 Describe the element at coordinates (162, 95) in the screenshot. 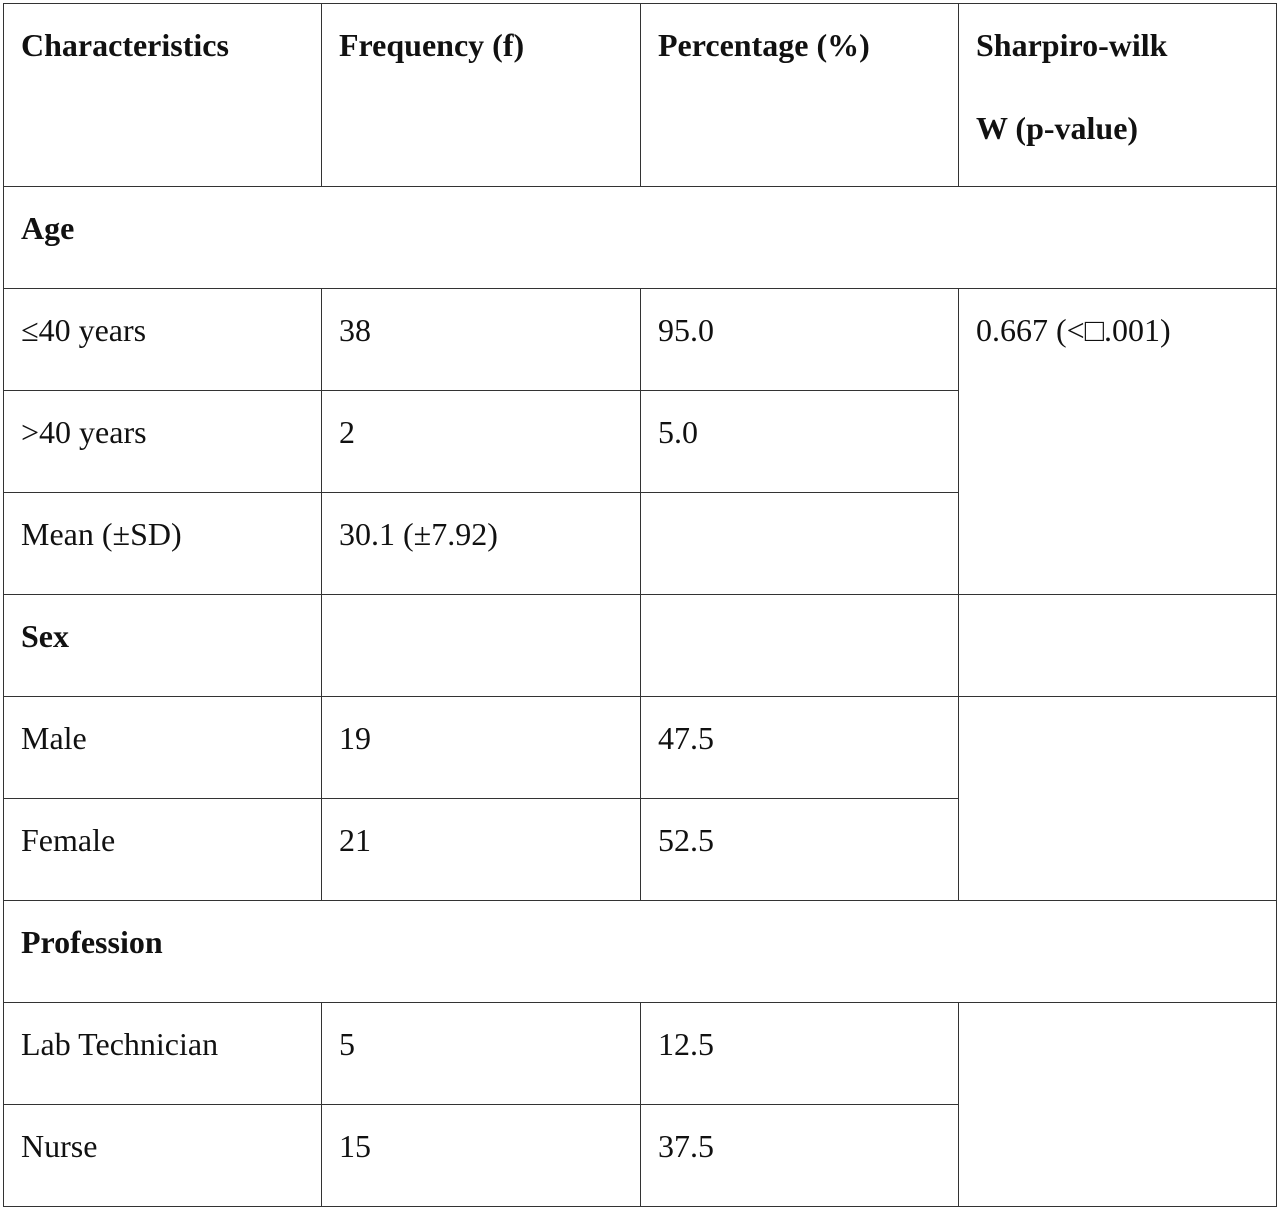

I see `header-cell: Characteristics` at that location.